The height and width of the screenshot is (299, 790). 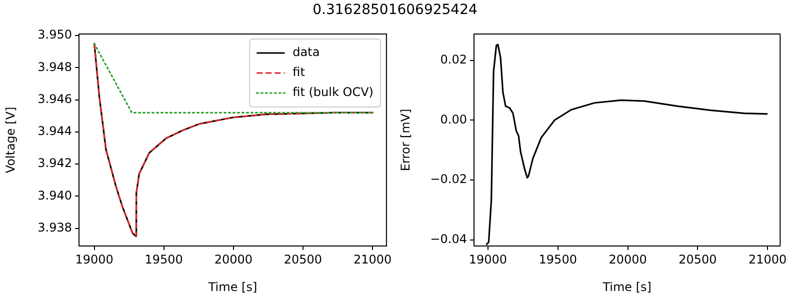 What do you see at coordinates (448, 239) in the screenshot?
I see `y-tick-label: −0.04` at bounding box center [448, 239].